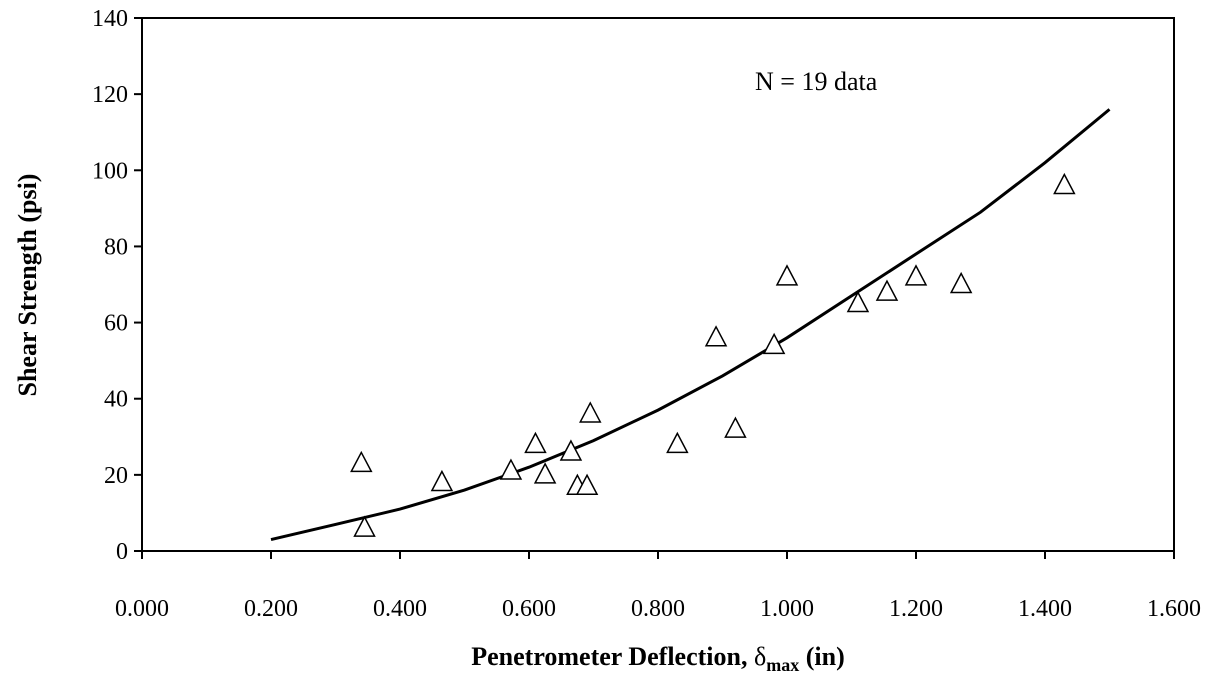 The height and width of the screenshot is (687, 1219). Describe the element at coordinates (271, 609) in the screenshot. I see `x-tick-label: 0.200` at that location.